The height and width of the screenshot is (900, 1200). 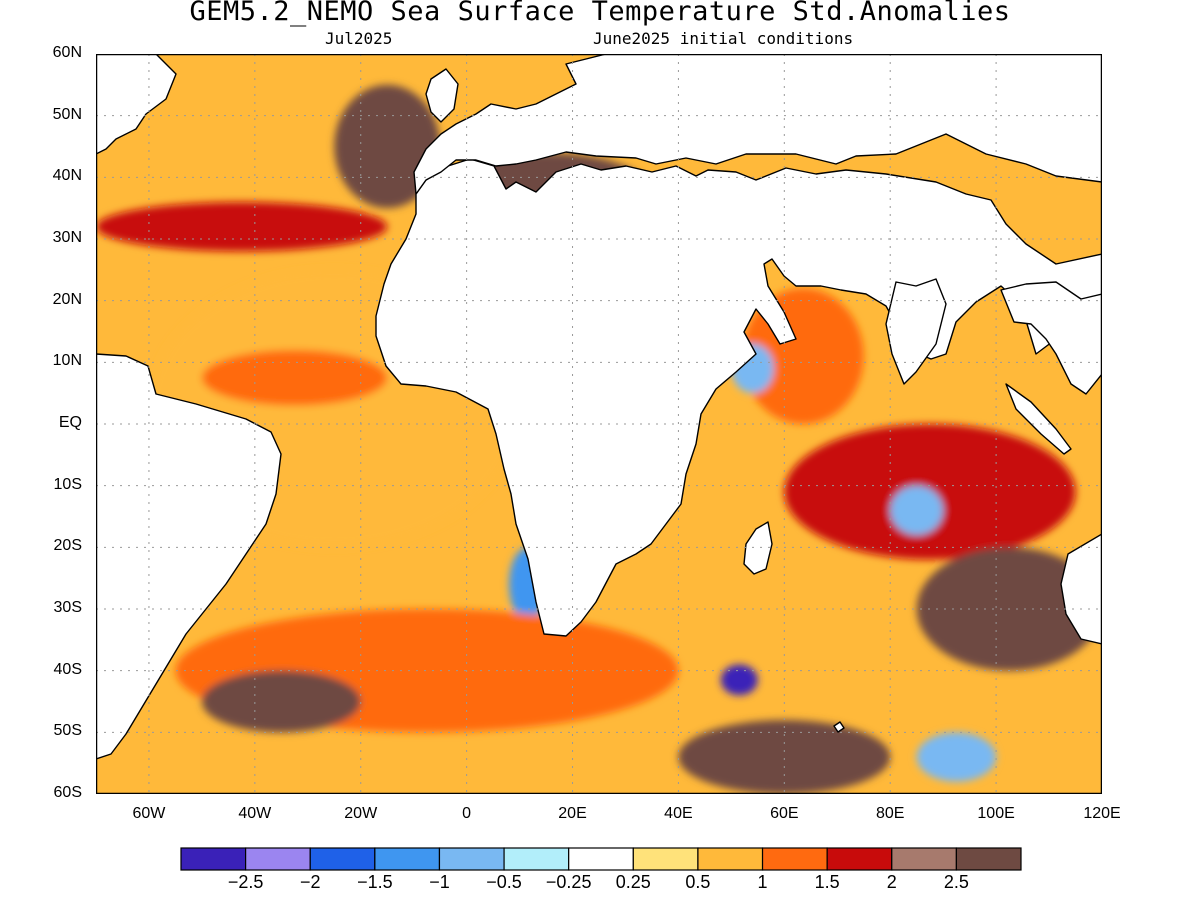 What do you see at coordinates (361, 813) in the screenshot?
I see `lon-label: 20W` at bounding box center [361, 813].